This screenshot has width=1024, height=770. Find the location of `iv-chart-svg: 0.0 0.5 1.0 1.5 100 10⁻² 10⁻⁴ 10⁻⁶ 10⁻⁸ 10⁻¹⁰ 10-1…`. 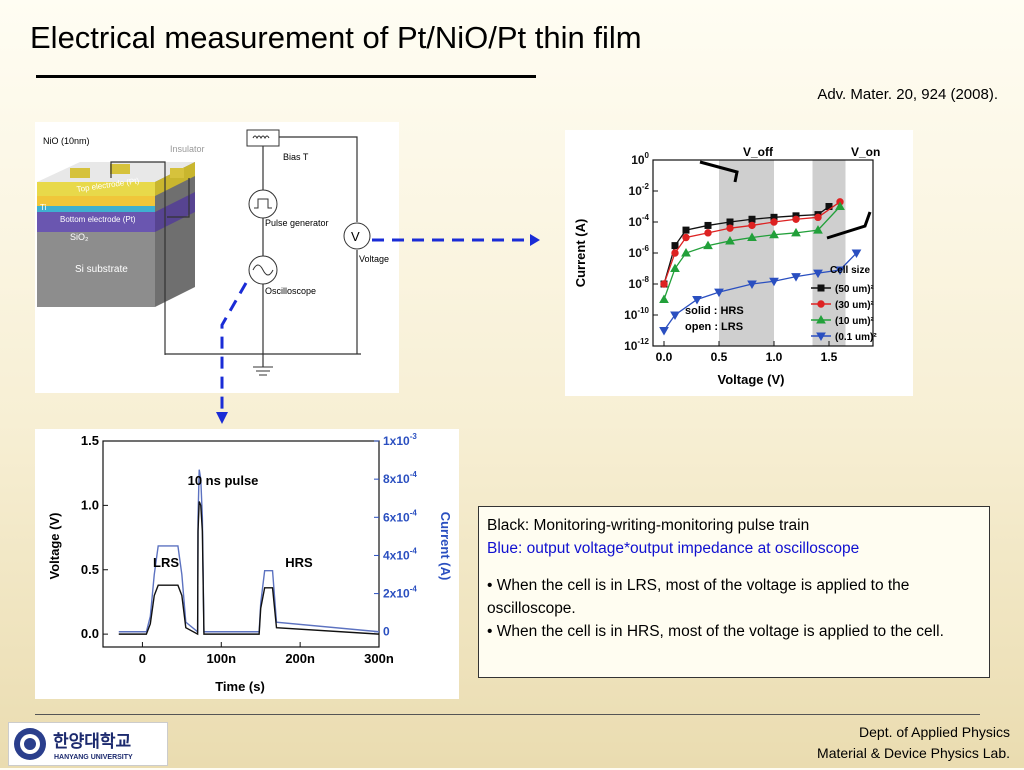

iv-chart-svg: 0.0 0.5 1.0 1.5 100 10⁻² 10⁻⁴ 10⁻⁶ 10⁻⁸ 10⁻¹⁰ 10-1… is located at coordinates (726, 266).